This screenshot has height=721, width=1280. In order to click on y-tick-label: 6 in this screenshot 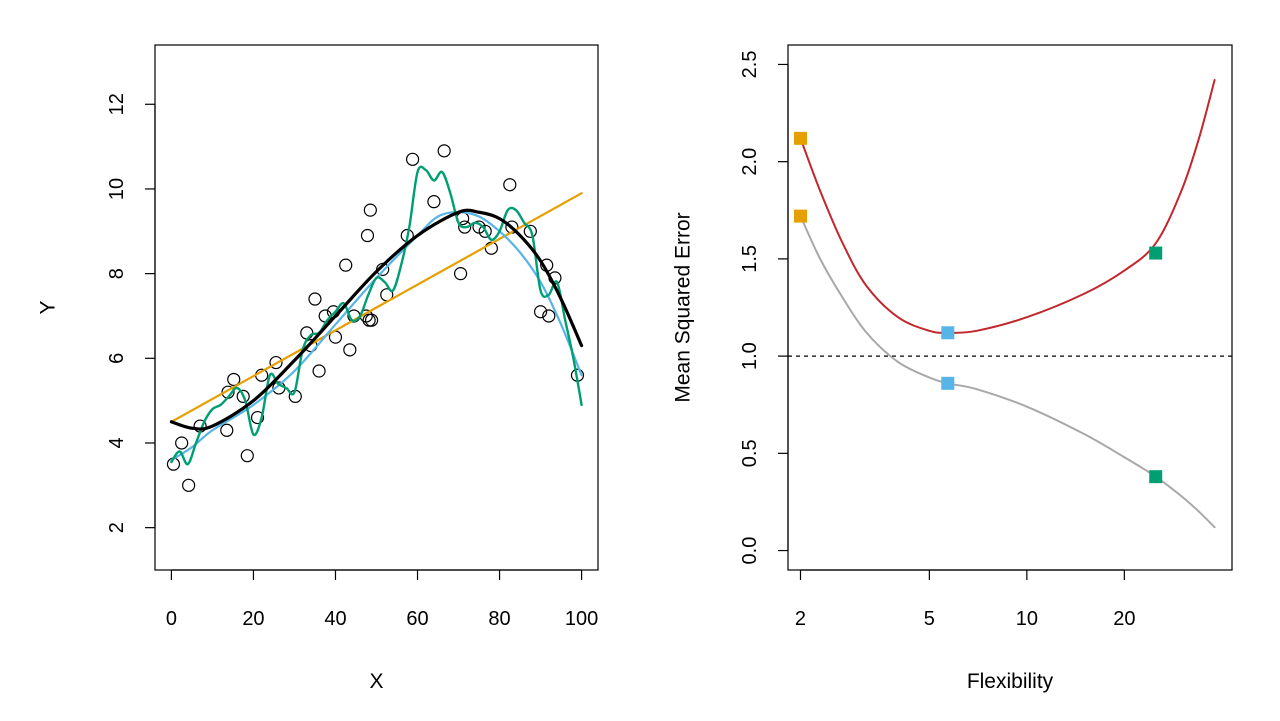, I will do `click(117, 358)`.